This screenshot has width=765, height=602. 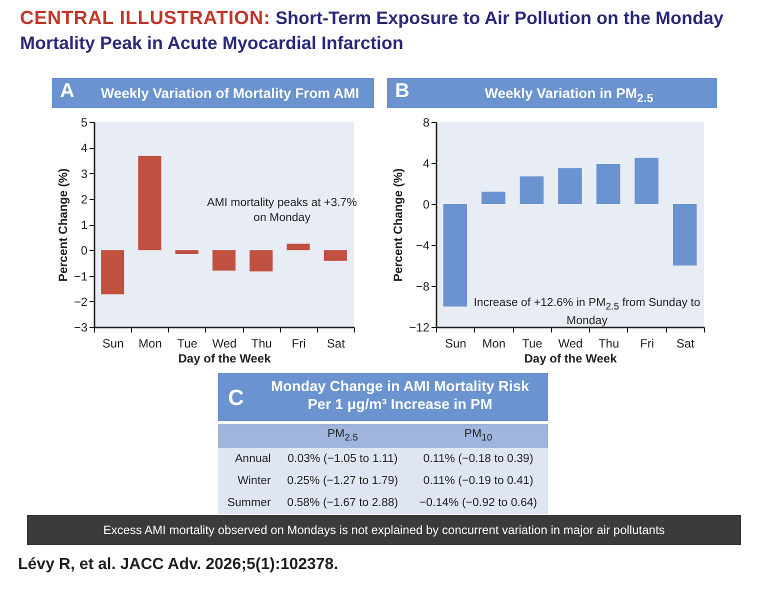 I want to click on y-tick-label: −2, so click(x=81, y=301).